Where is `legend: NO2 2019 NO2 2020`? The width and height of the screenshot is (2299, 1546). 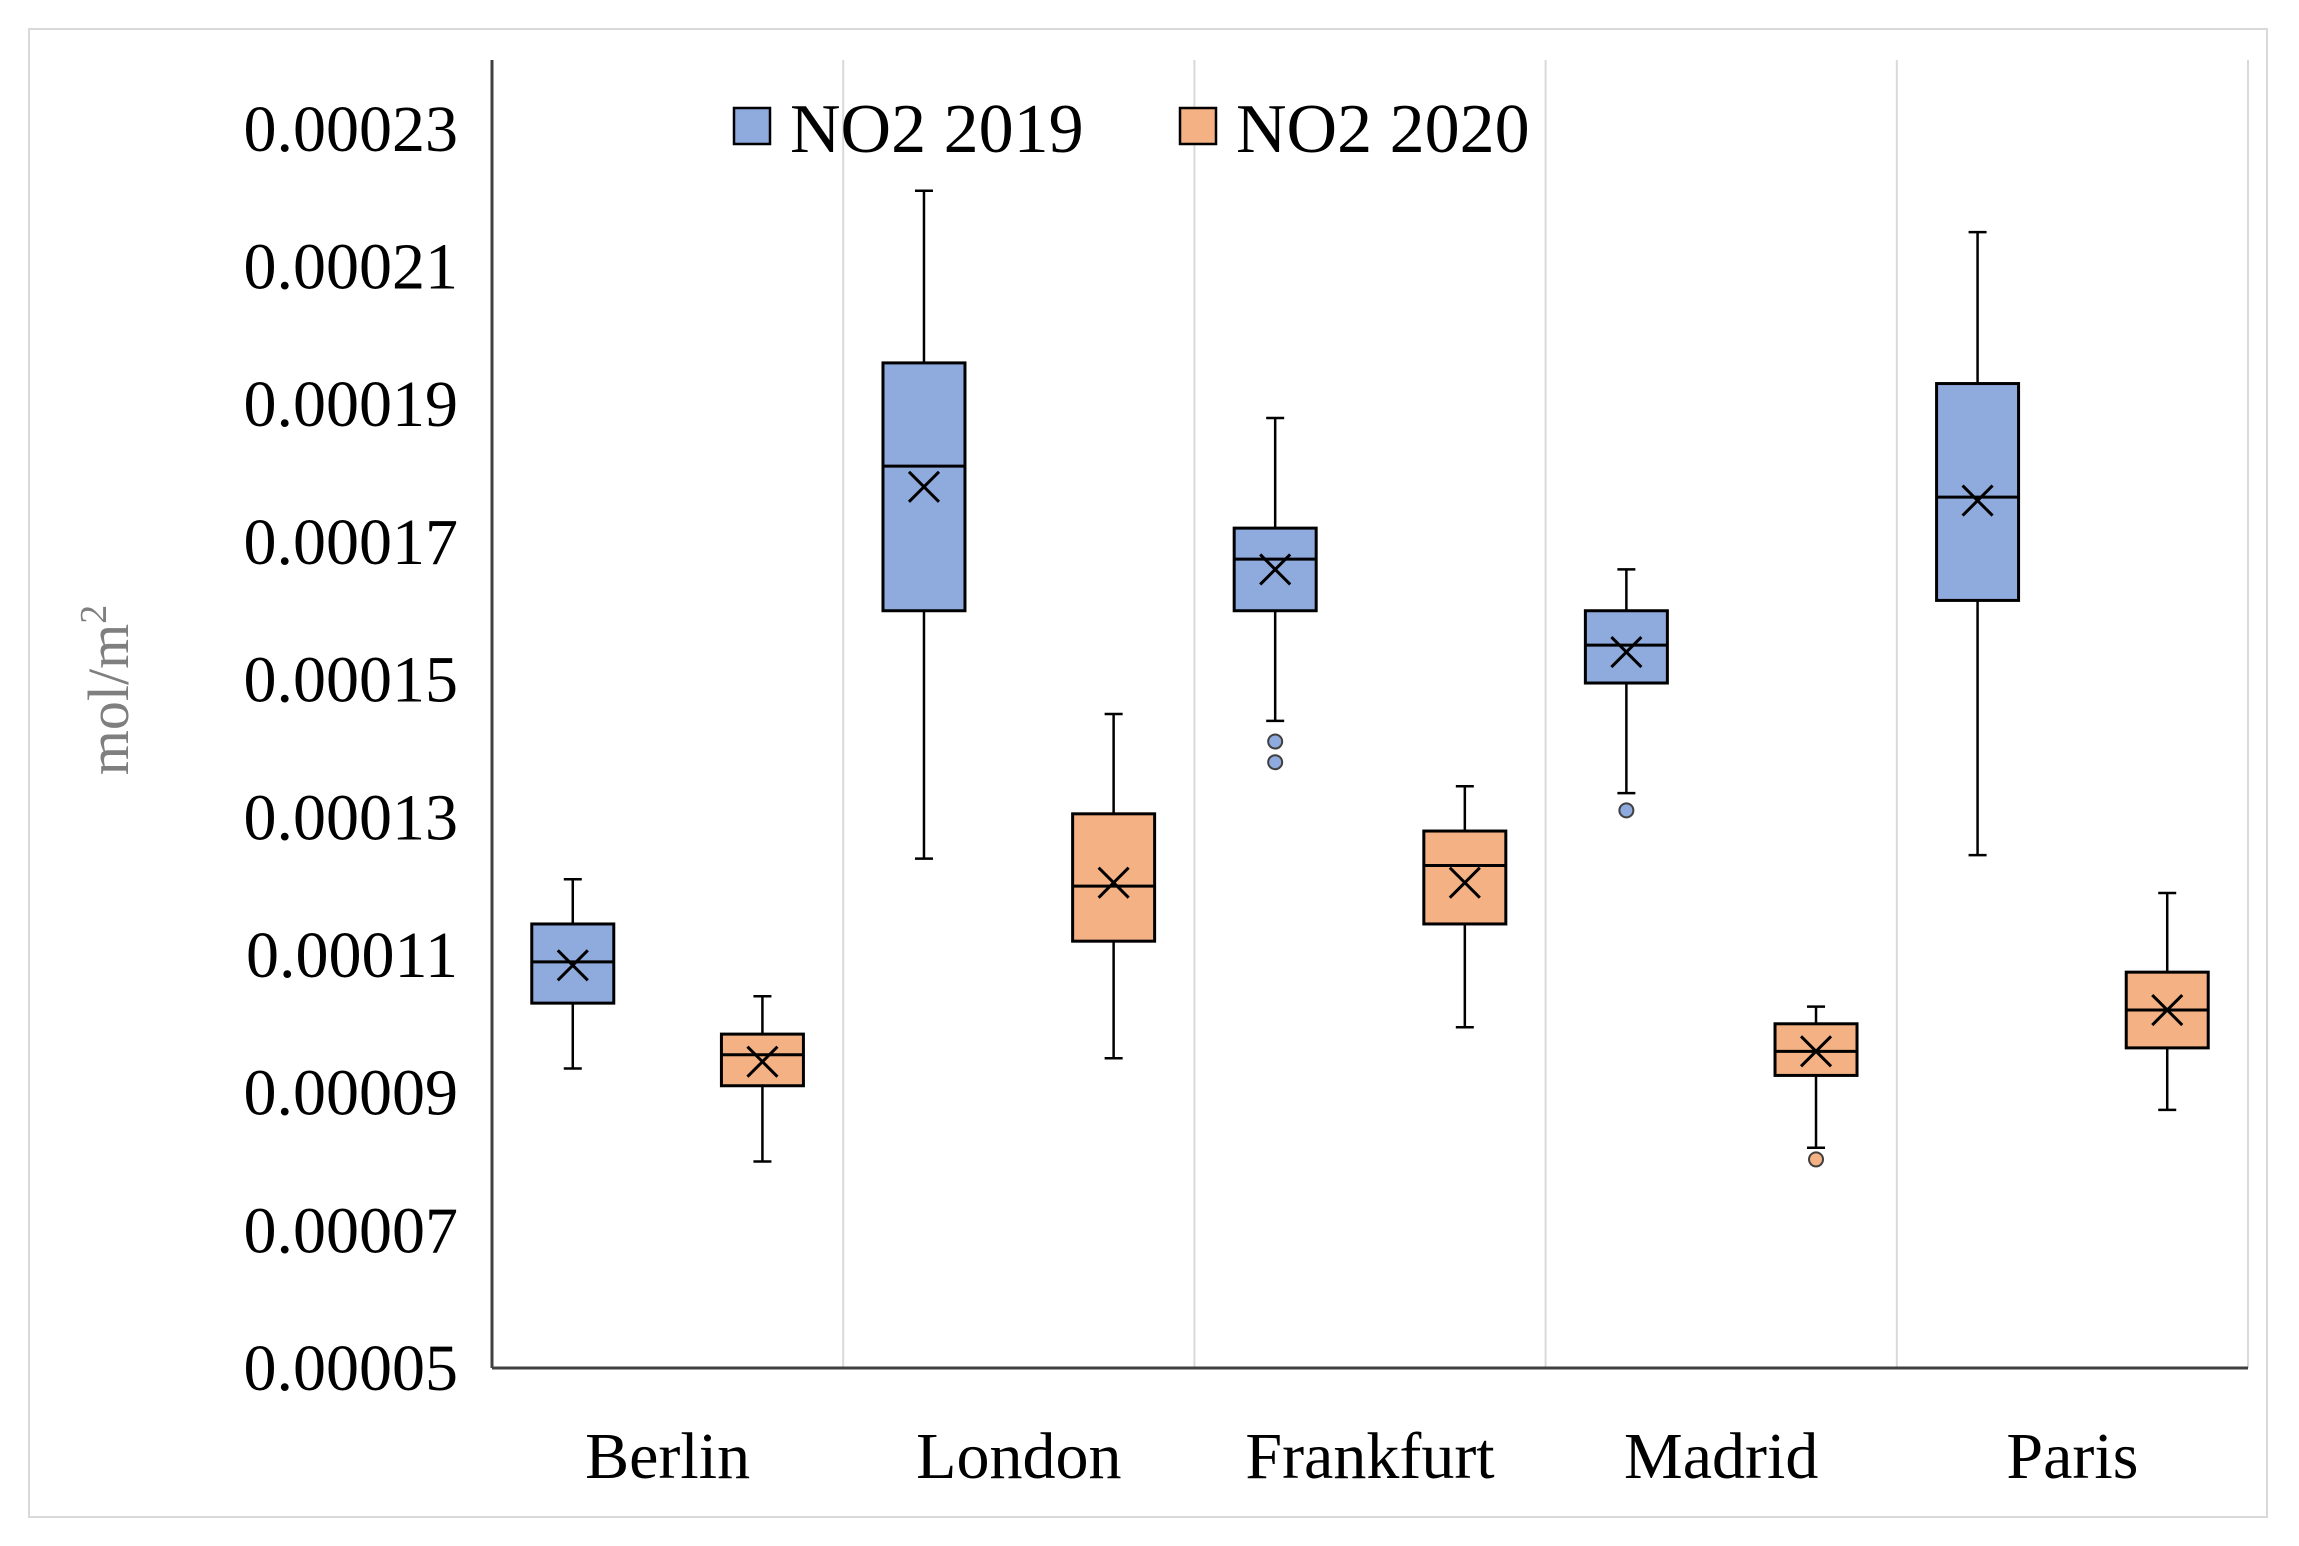
legend: NO2 2019 NO2 2020 is located at coordinates (1131, 129).